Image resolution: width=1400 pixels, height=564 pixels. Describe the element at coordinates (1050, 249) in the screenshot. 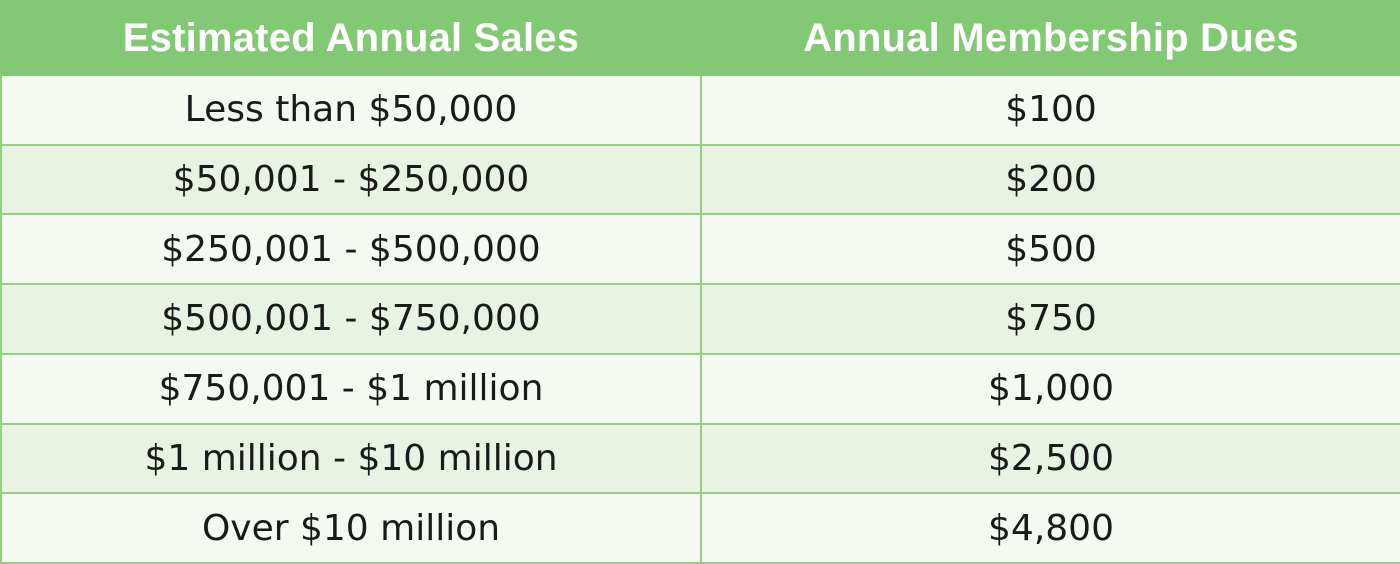

I see `dues-cell: $500` at that location.